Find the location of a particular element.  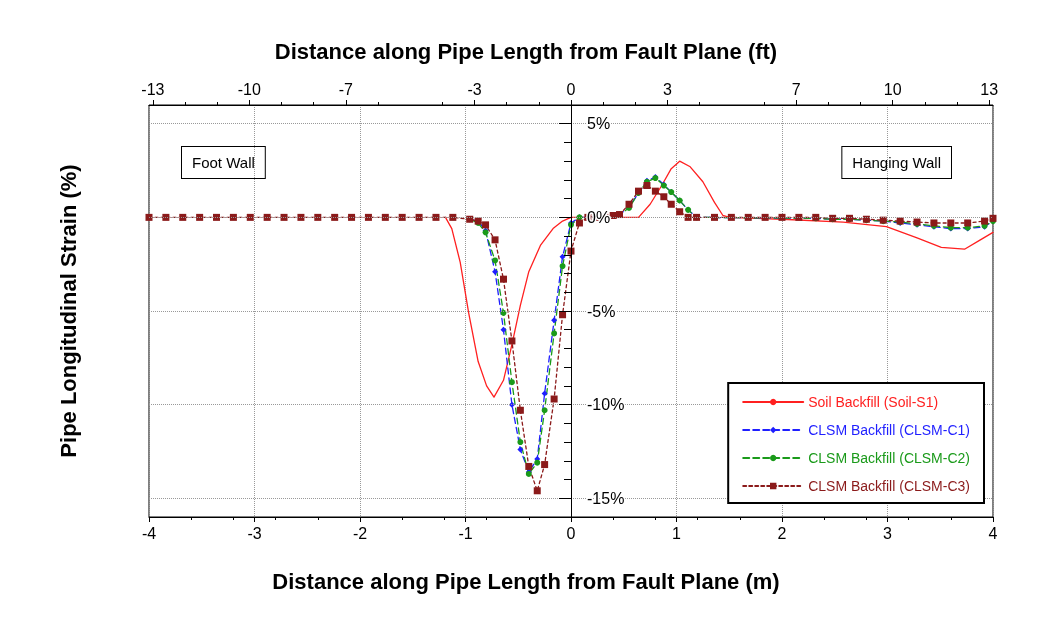

x2-tick-label: 3 is located at coordinates (668, 89).